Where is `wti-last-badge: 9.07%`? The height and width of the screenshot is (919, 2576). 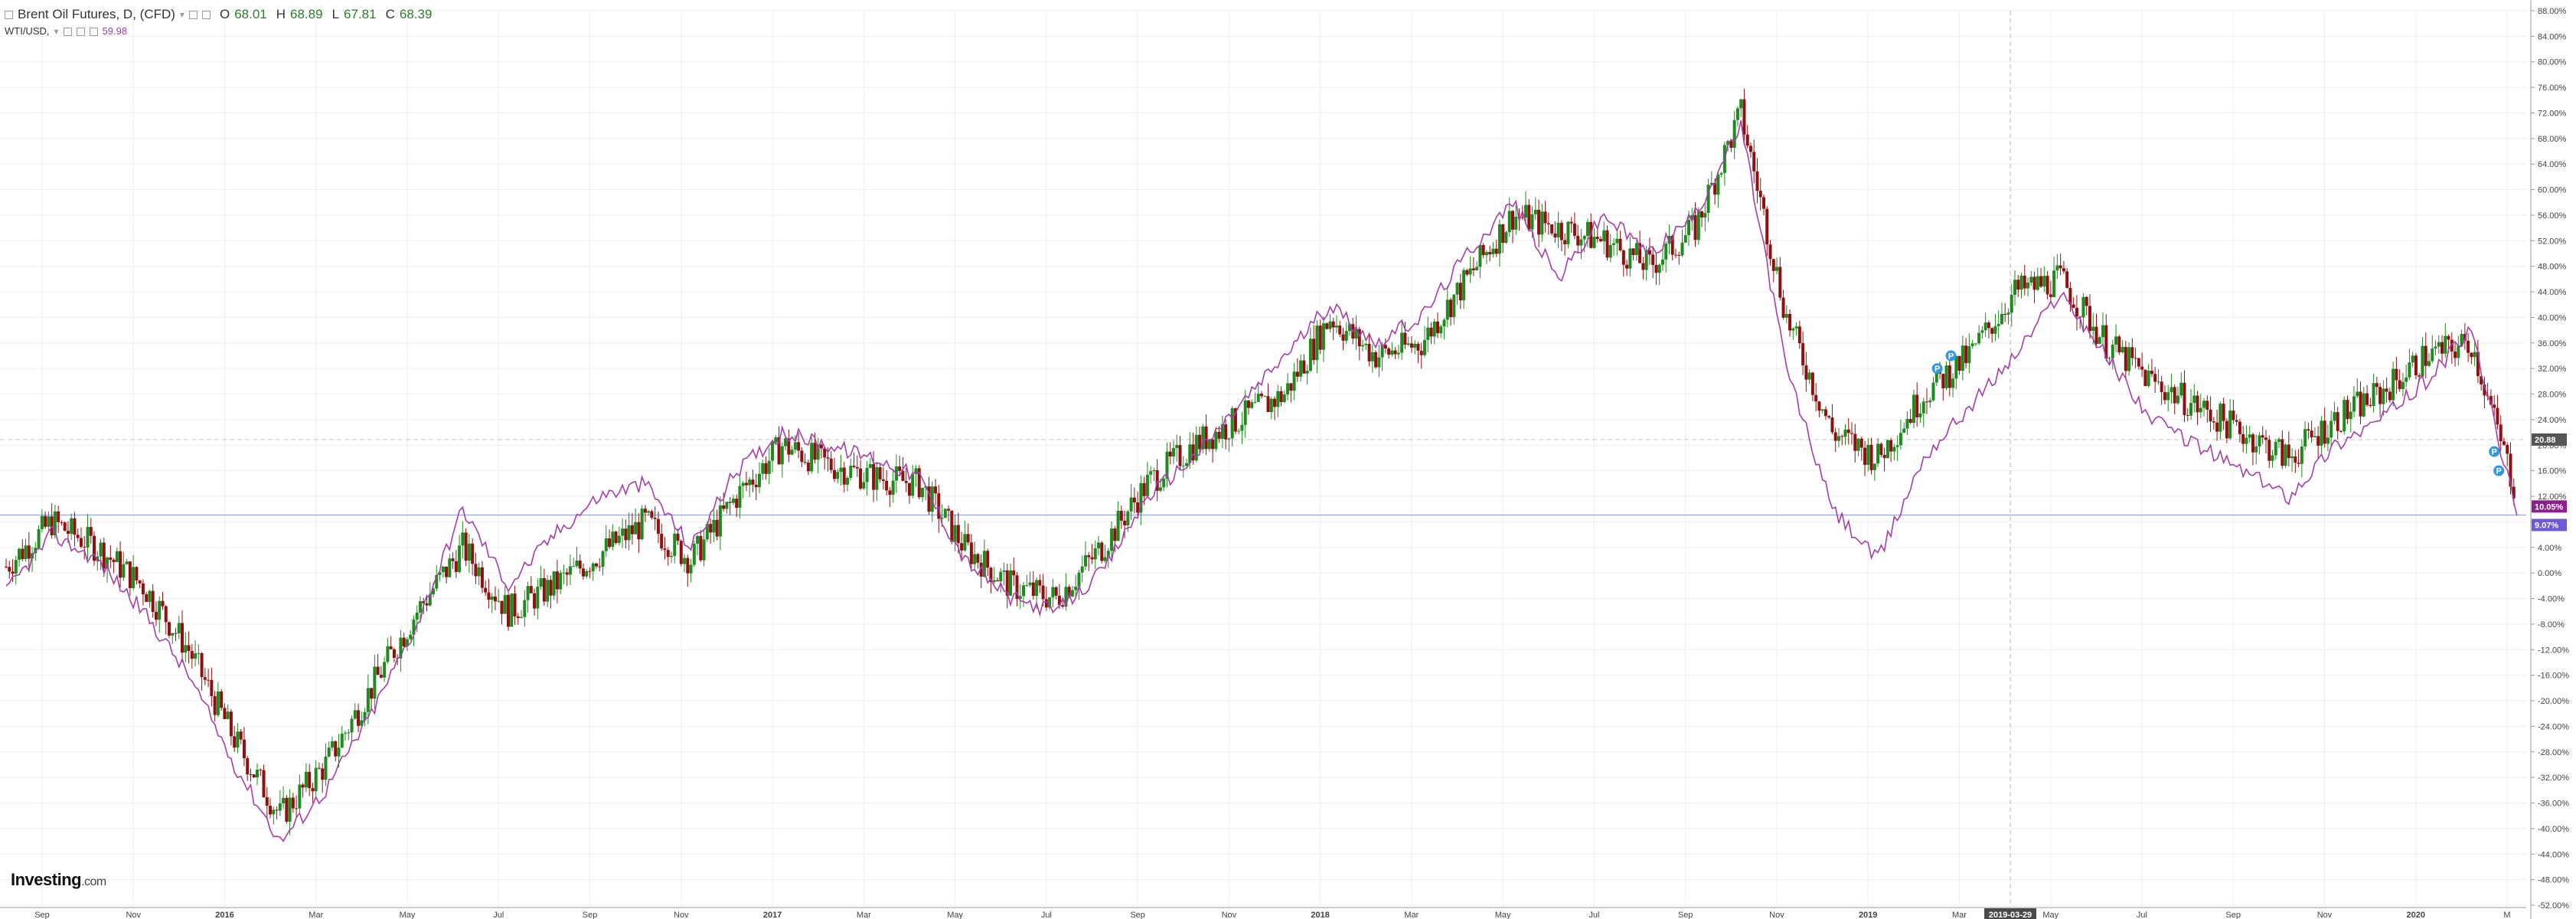 wti-last-badge: 9.07% is located at coordinates (2546, 526).